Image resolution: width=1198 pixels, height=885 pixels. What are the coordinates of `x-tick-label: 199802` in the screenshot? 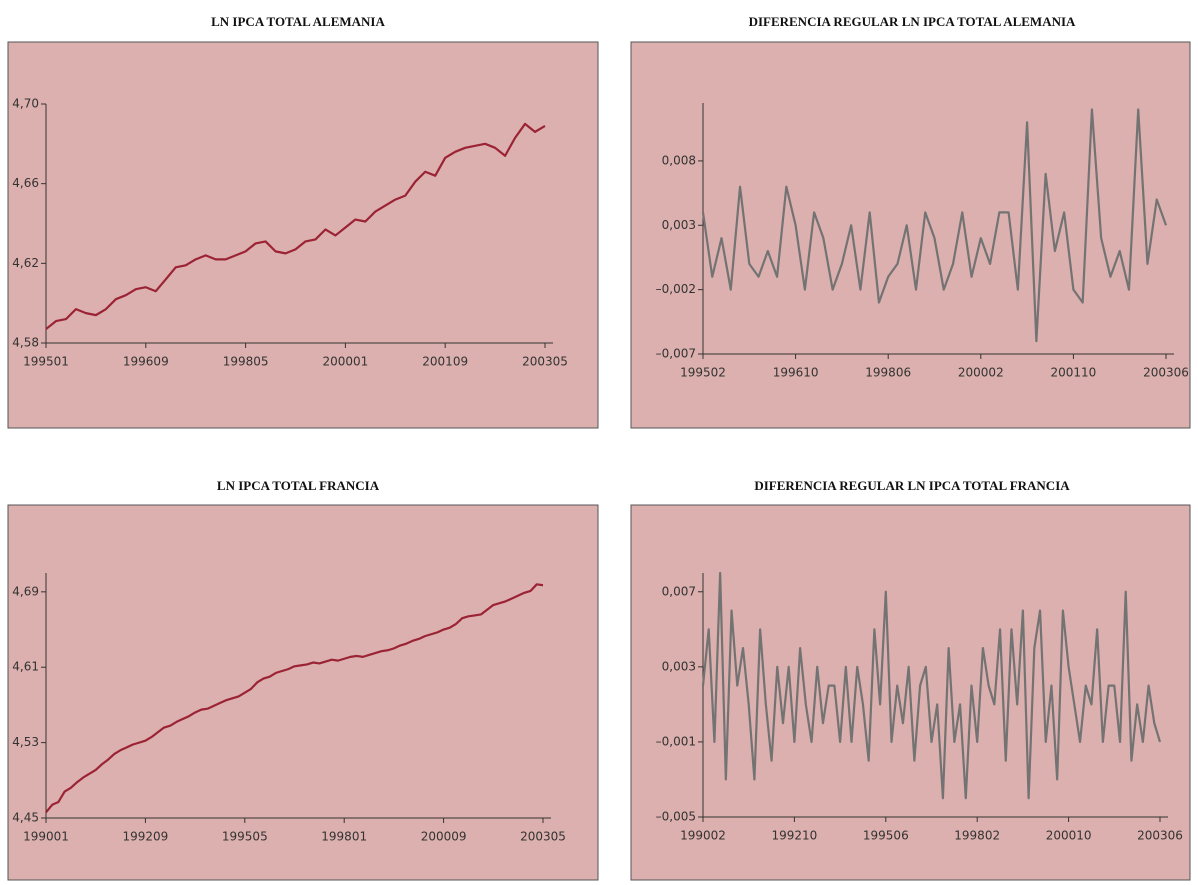 It's located at (977, 836).